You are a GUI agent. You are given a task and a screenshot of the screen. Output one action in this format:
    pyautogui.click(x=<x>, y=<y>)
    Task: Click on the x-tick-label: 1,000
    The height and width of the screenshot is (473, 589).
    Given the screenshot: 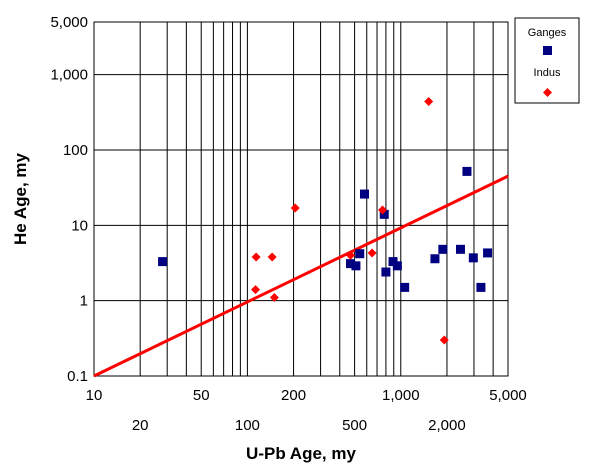 What is the action you would take?
    pyautogui.click(x=401, y=395)
    